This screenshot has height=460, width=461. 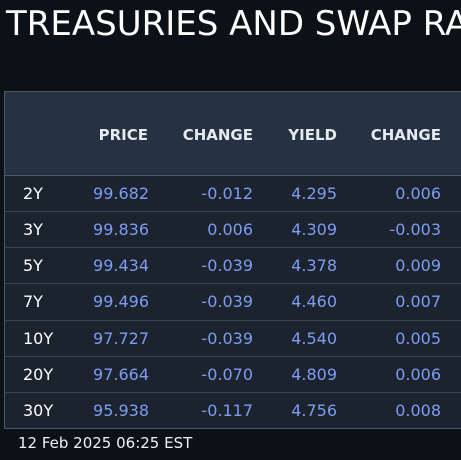 I want to click on yield-change-value: 0.008, so click(x=418, y=410).